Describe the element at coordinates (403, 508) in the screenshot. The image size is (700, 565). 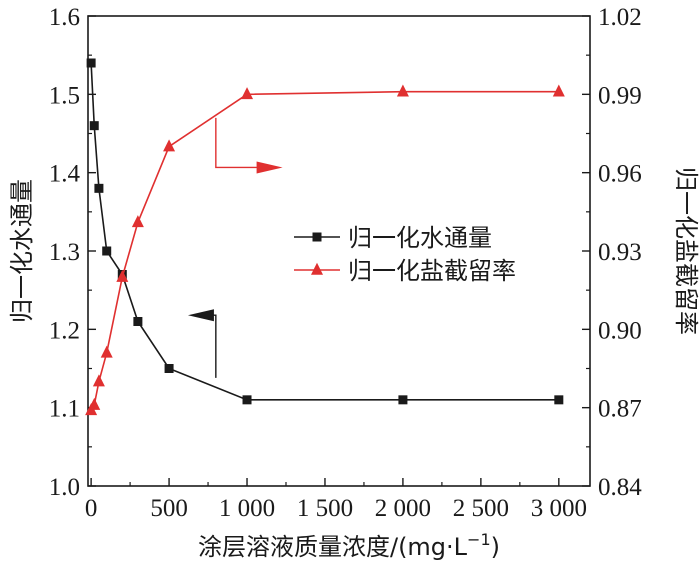
I see `x-tick-label: 2 000` at that location.